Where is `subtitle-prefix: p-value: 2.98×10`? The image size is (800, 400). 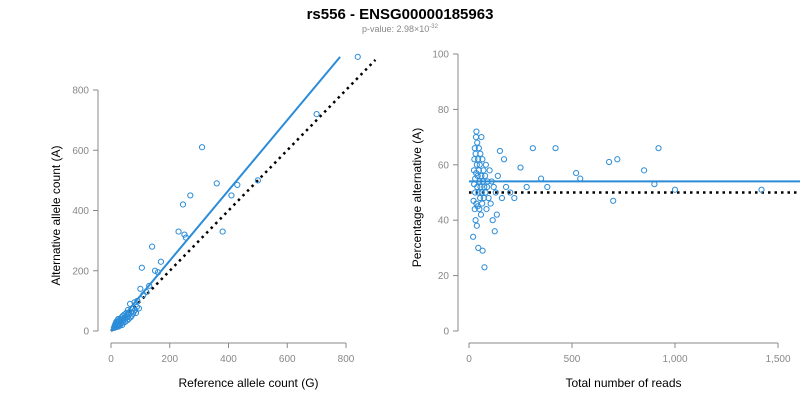 subtitle-prefix: p-value: 2.98×10 is located at coordinates (396, 29).